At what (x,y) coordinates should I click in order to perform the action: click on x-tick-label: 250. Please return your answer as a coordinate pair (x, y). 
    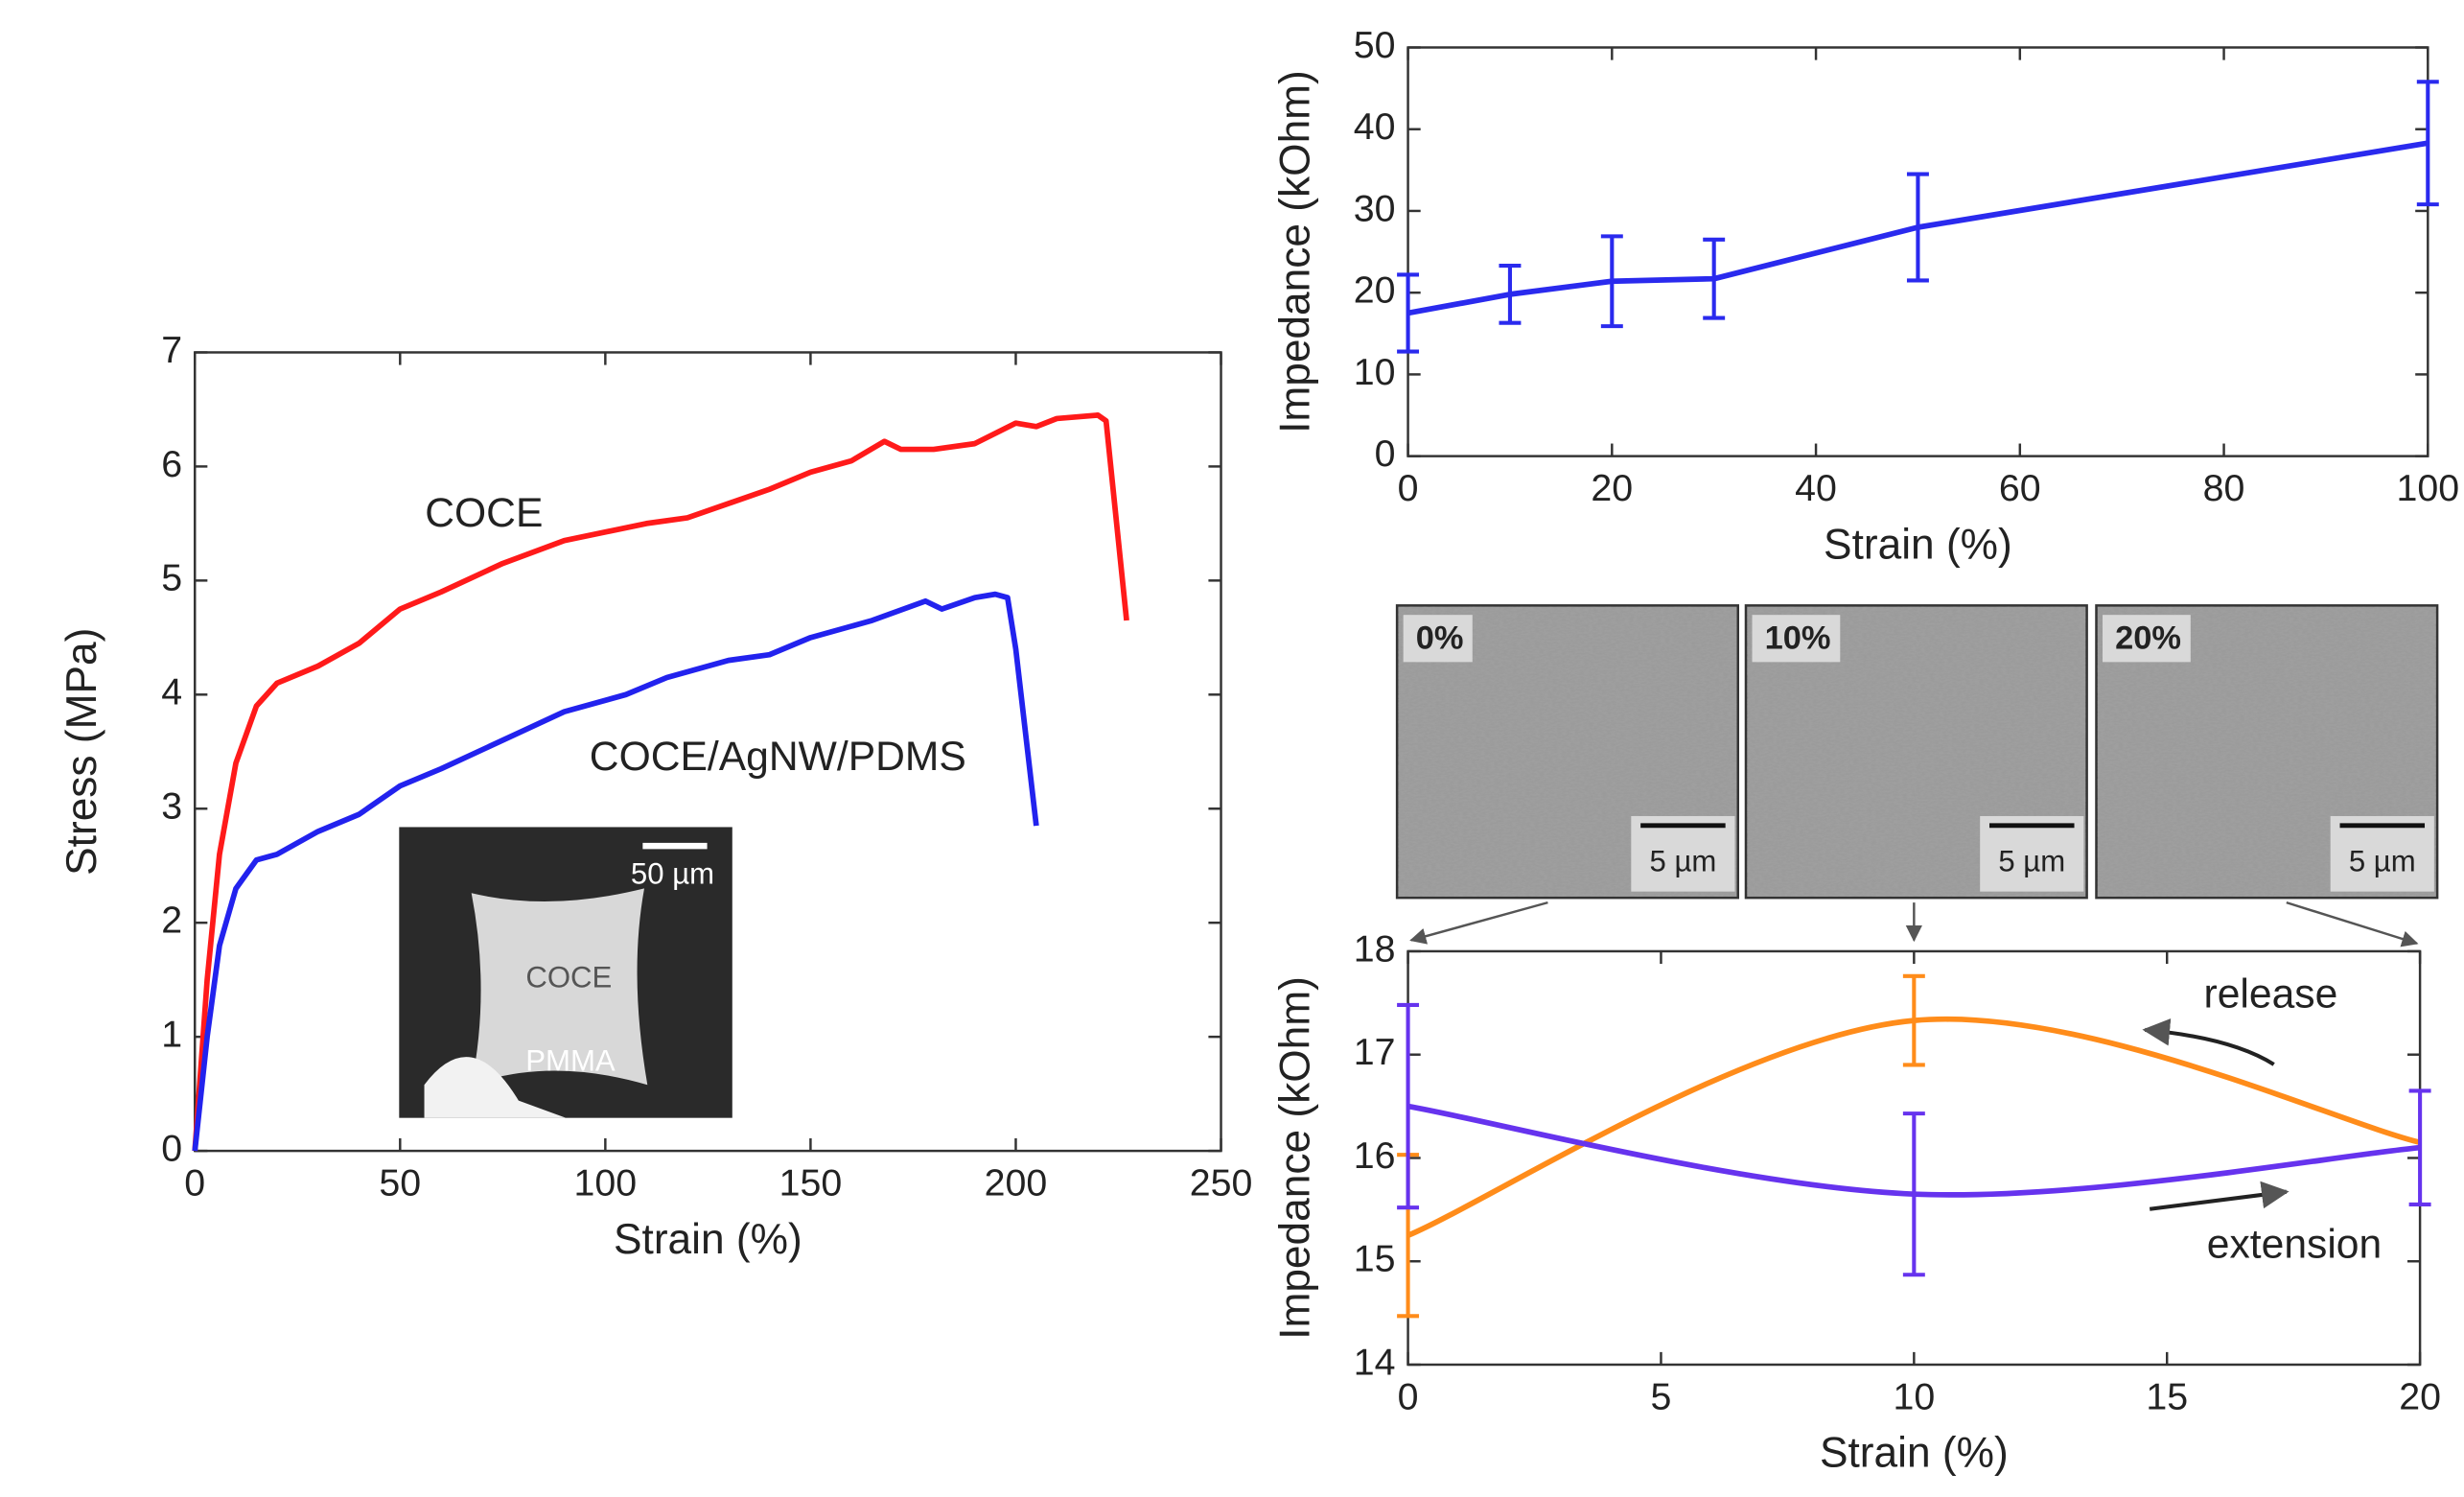
    Looking at the image, I should click on (1221, 1183).